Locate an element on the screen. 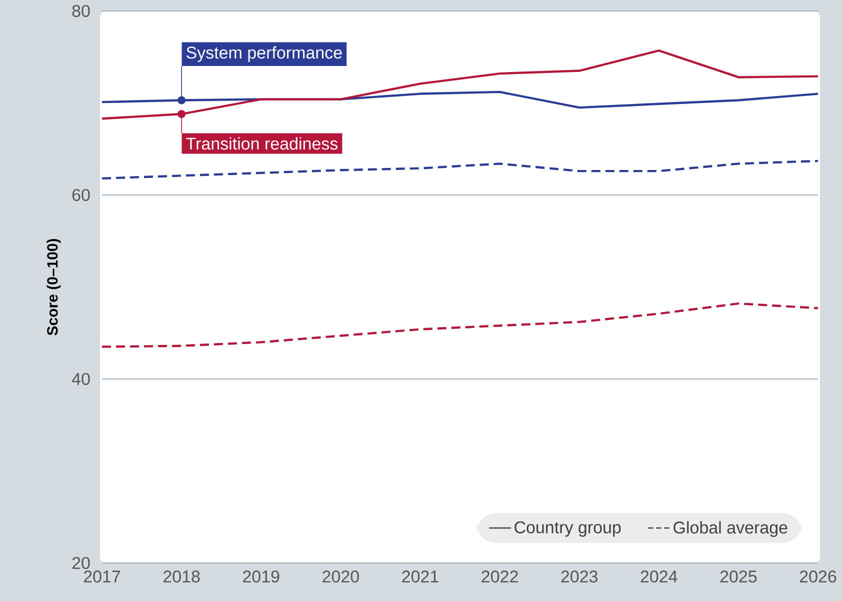  x-tick-label: 2018 is located at coordinates (182, 576).